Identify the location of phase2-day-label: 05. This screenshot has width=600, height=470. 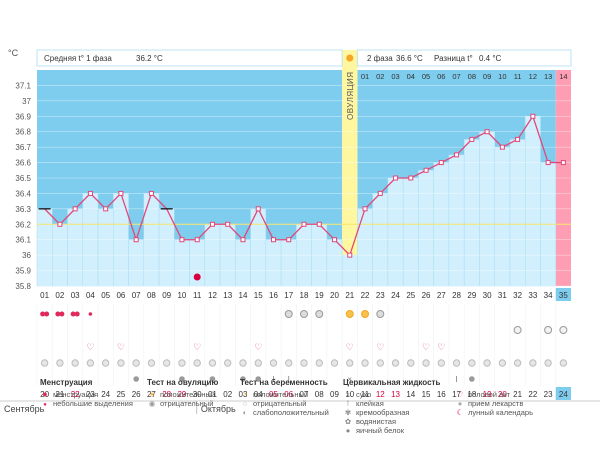
(426, 76).